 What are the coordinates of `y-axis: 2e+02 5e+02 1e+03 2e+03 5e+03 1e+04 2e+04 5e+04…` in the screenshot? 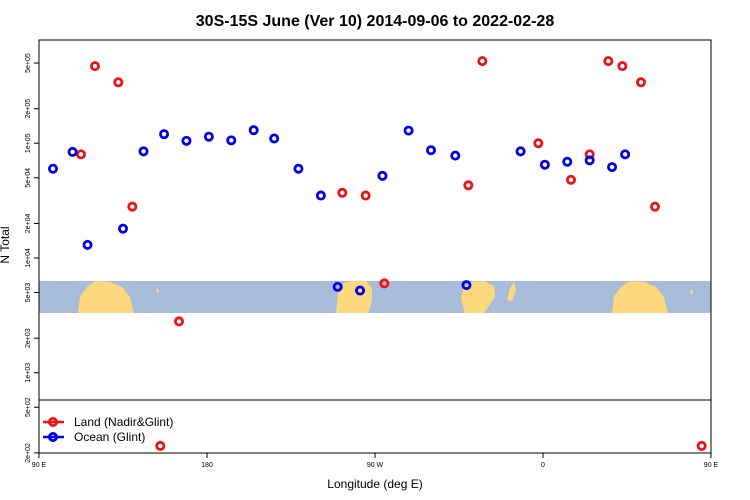 It's located at (32, 258).